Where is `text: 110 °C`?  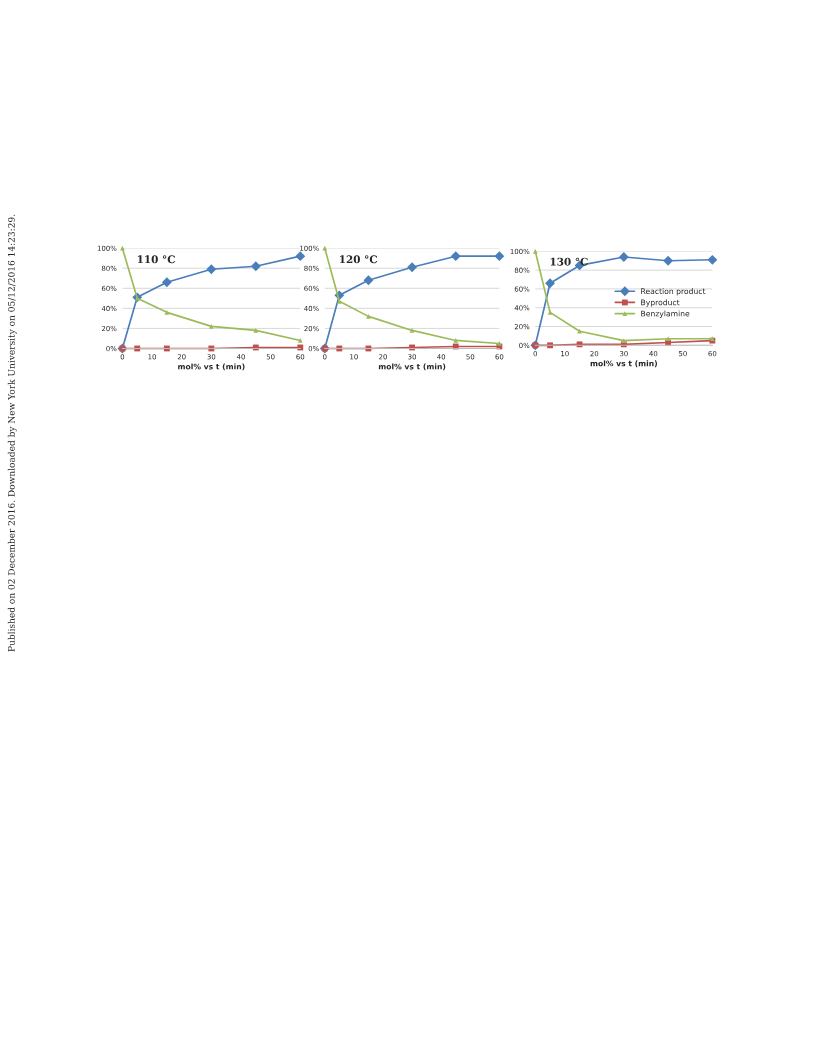 text: 110 °C is located at coordinates (156, 259).